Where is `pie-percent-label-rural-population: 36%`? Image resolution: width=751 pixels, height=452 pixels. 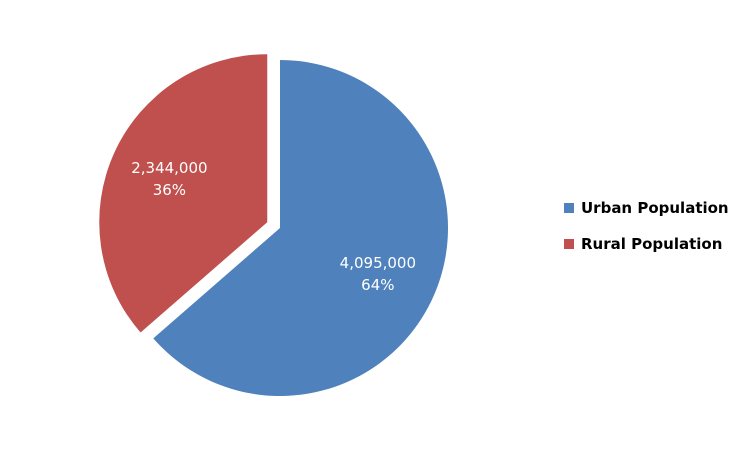 pie-percent-label-rural-population: 36% is located at coordinates (169, 190).